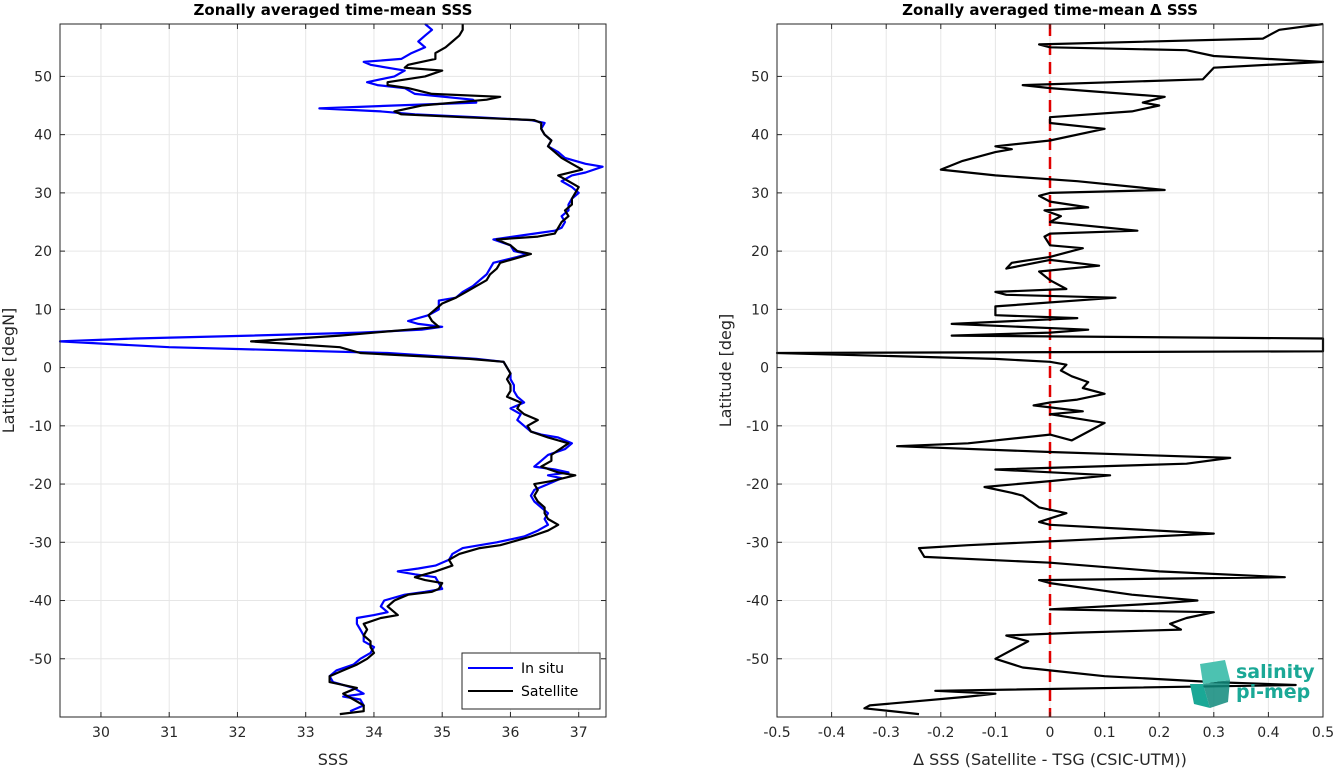 This screenshot has height=773, width=1336. What do you see at coordinates (886, 733) in the screenshot?
I see `x-tick-label: -0.3` at bounding box center [886, 733].